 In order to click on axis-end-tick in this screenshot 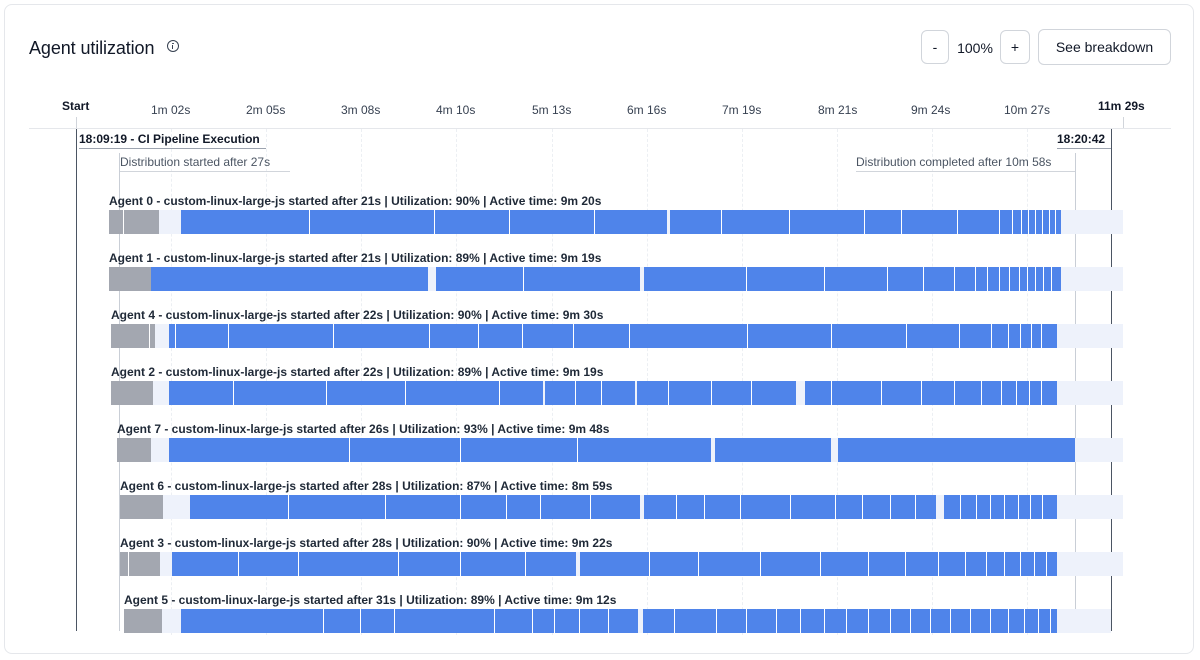, I will do `click(1123, 122)`.